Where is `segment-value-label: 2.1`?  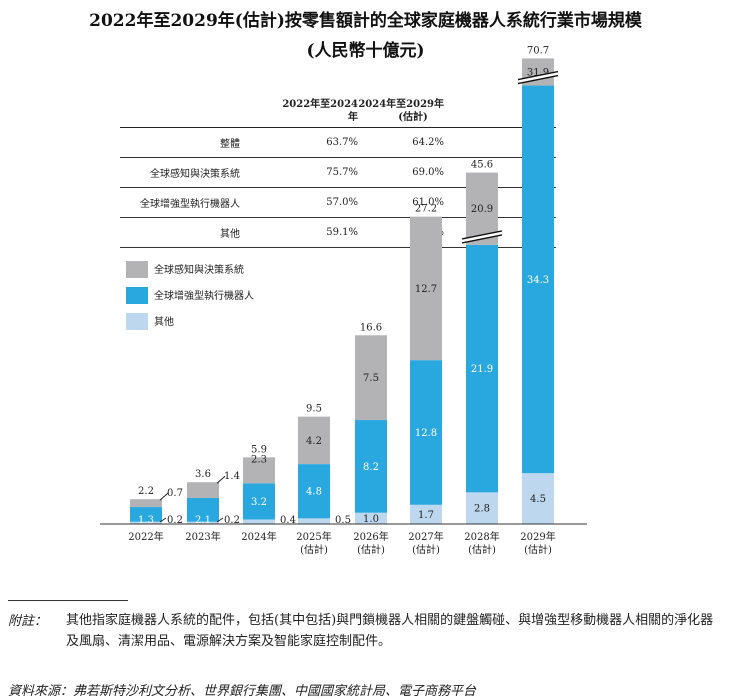
segment-value-label: 2.1 is located at coordinates (203, 520).